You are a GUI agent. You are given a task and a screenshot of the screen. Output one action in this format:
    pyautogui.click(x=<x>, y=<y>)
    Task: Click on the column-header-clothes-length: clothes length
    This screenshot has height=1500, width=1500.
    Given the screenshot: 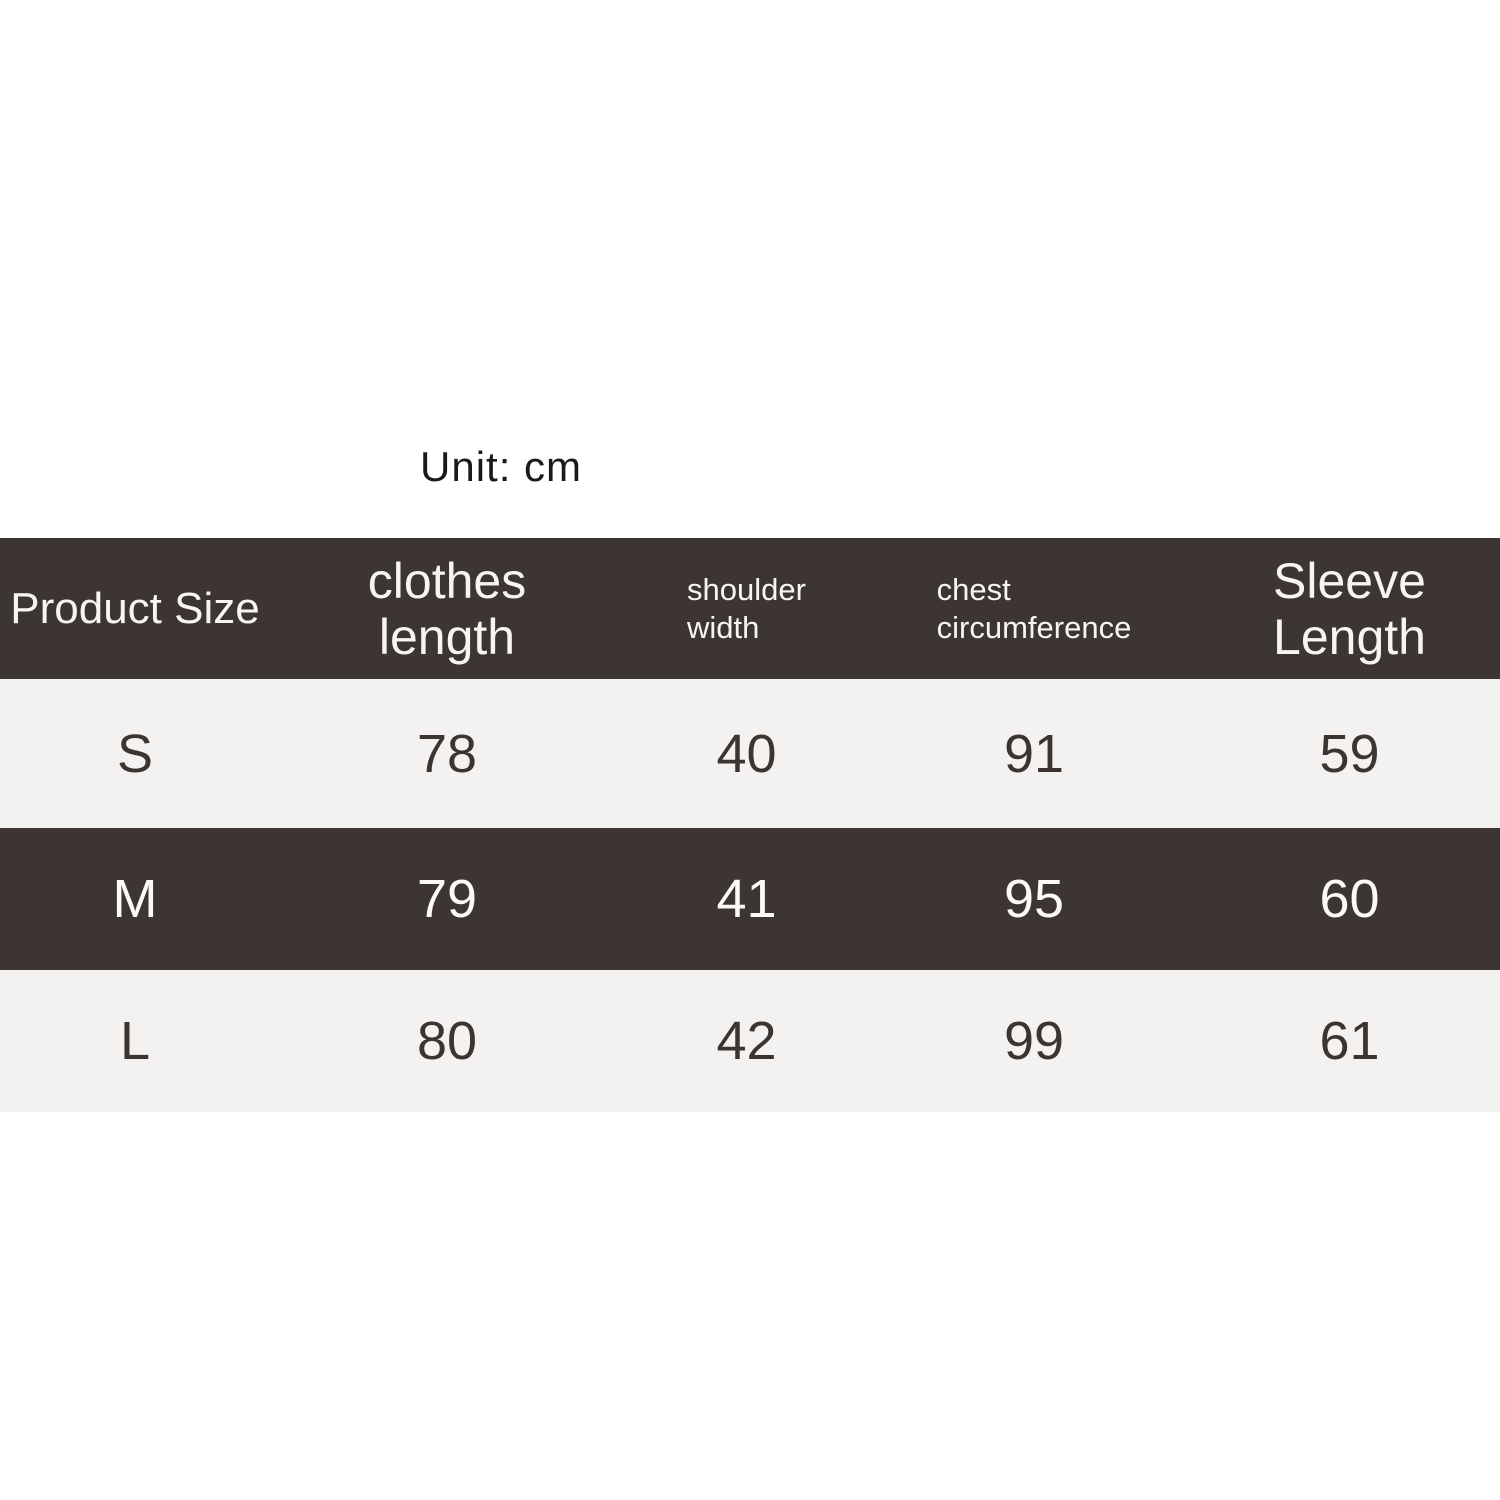 What is the action you would take?
    pyautogui.click(x=447, y=608)
    